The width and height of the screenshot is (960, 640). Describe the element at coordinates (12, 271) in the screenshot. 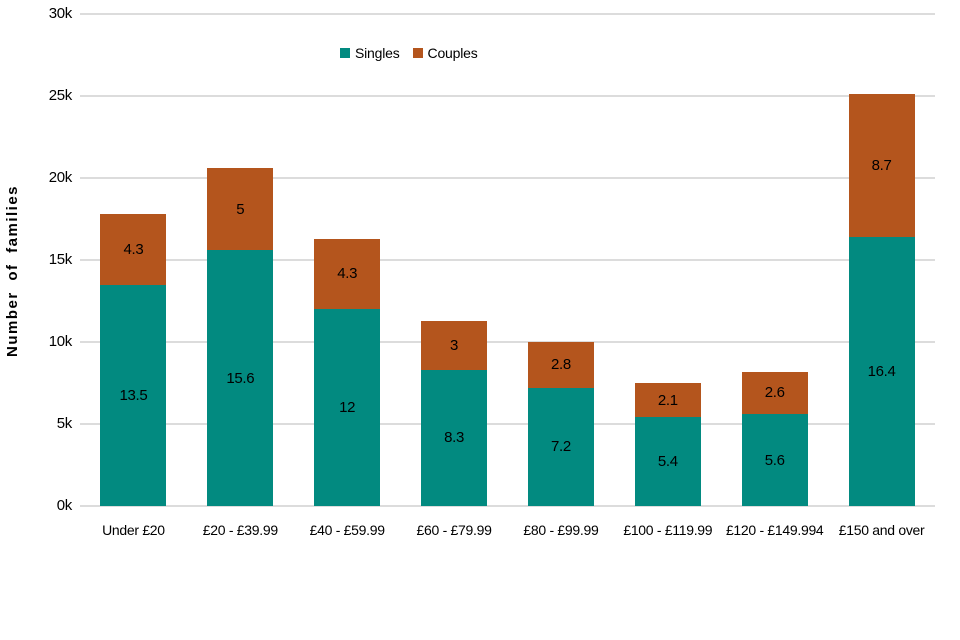

I see `y-axis-title: Number of families` at that location.